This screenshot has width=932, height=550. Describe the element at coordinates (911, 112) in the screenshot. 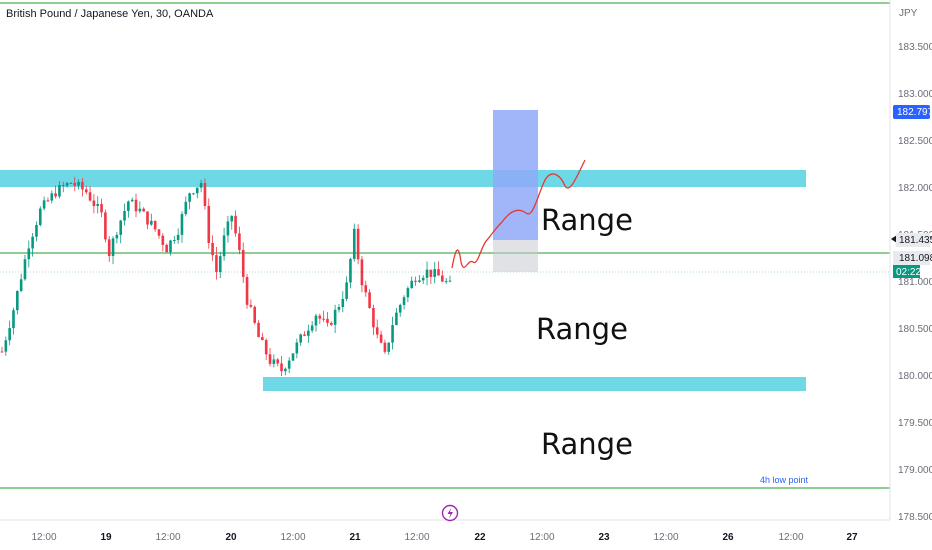

I see `price-badge` at that location.